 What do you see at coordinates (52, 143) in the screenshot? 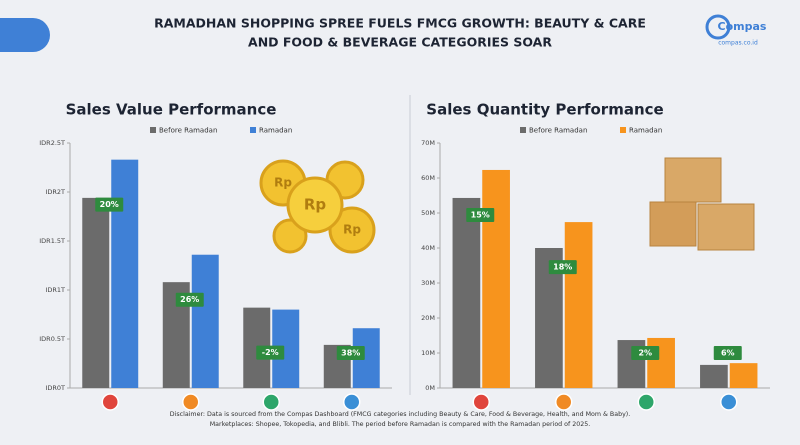
I see `y-tick-label: IDR2.5T` at bounding box center [52, 143].